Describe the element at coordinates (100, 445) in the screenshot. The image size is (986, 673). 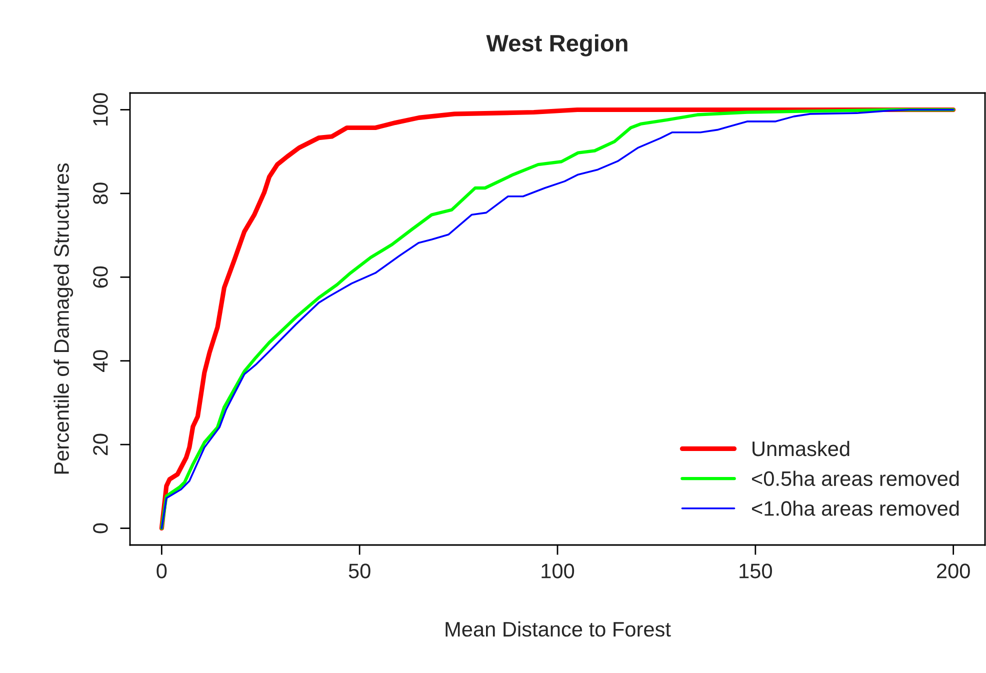
I see `y-tick-label: 20` at that location.